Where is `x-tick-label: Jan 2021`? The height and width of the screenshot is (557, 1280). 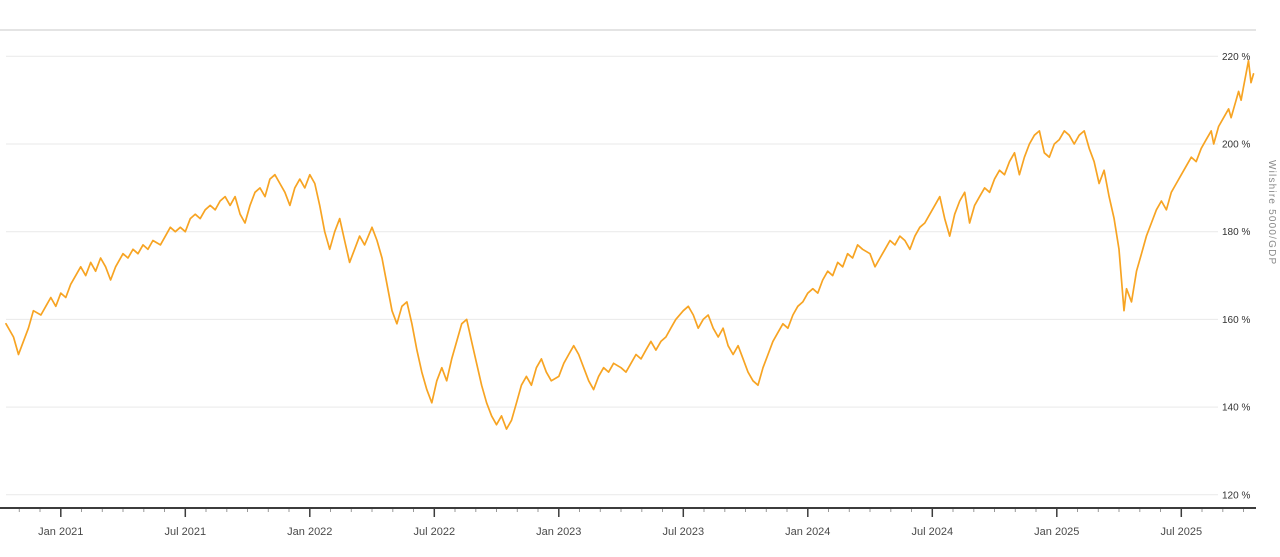
x-tick-label: Jan 2021 is located at coordinates (60, 532).